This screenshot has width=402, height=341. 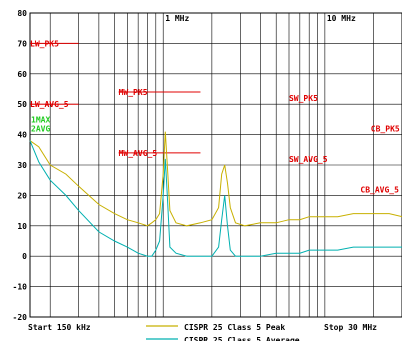 I want to click on y-tick-label: 30, so click(x=22, y=165).